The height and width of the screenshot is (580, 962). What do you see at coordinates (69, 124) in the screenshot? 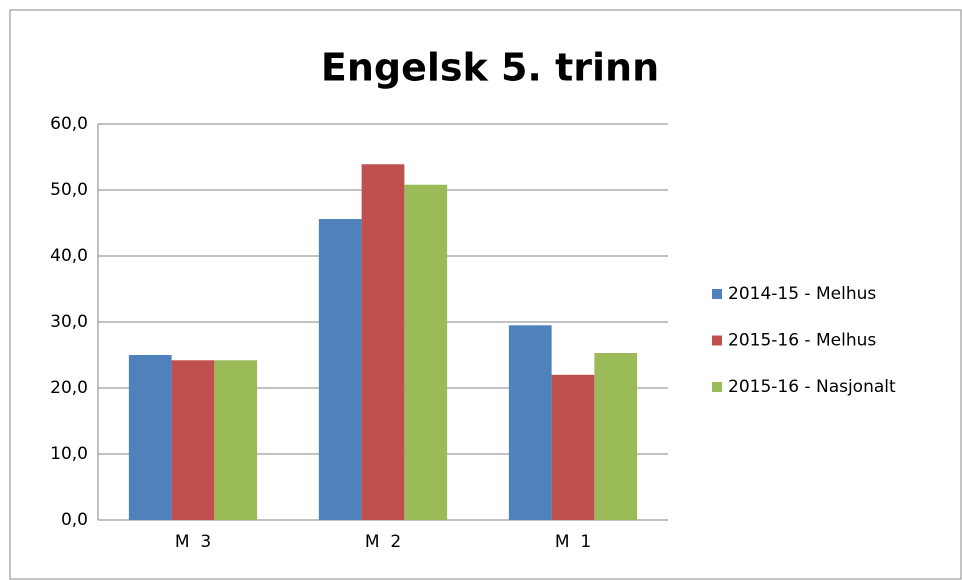
I see `y-tick-label: 60,0` at bounding box center [69, 124].